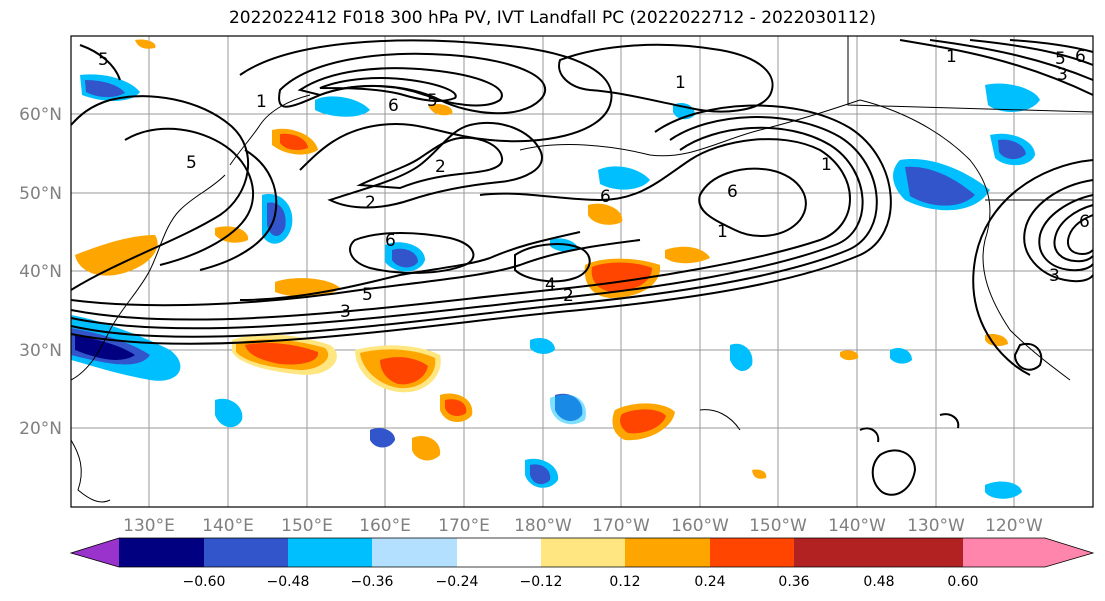 The image size is (1105, 601). Describe the element at coordinates (936, 526) in the screenshot. I see `lon-label: 130°W` at that location.